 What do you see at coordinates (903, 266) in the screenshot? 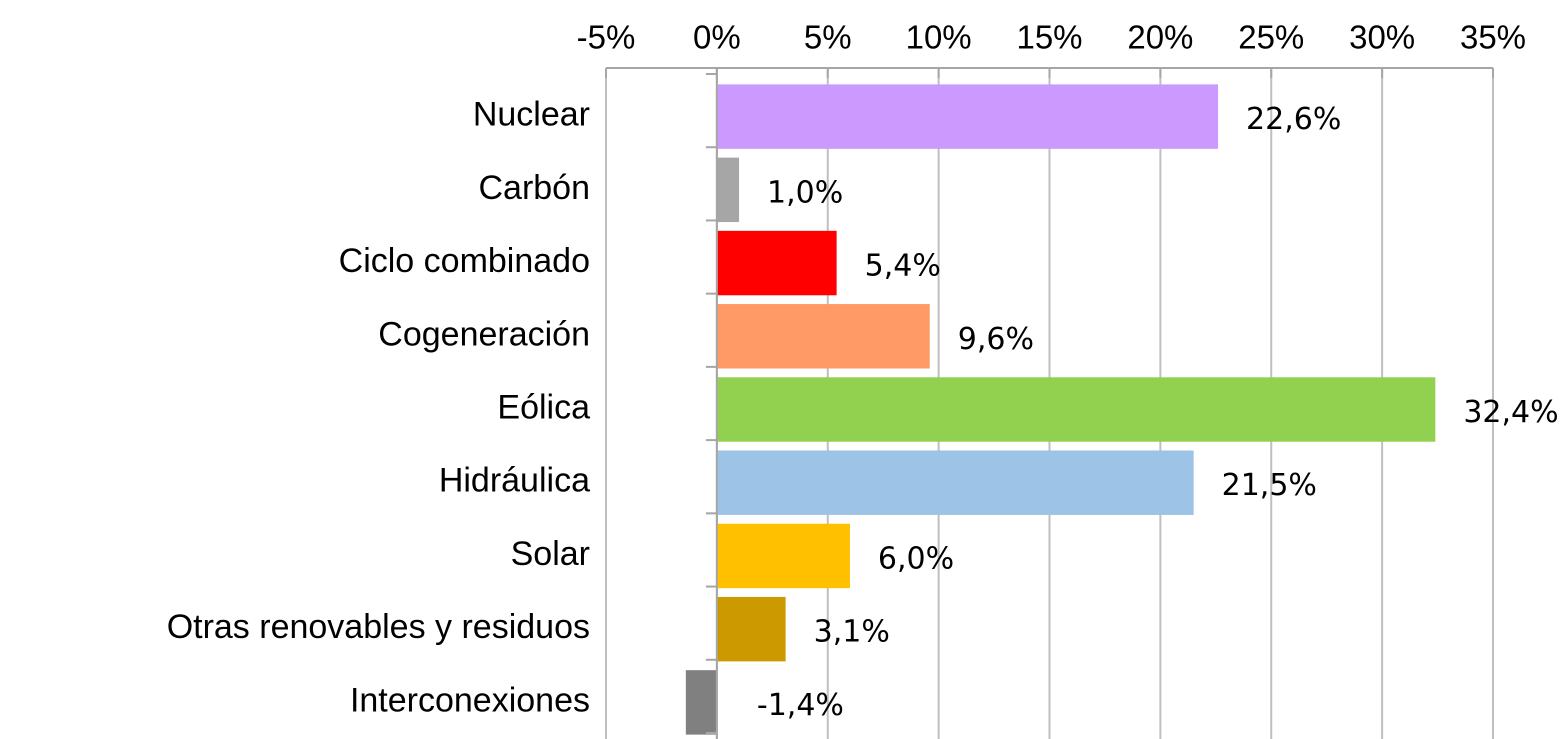
I see `value-label: 5,4%` at bounding box center [903, 266].